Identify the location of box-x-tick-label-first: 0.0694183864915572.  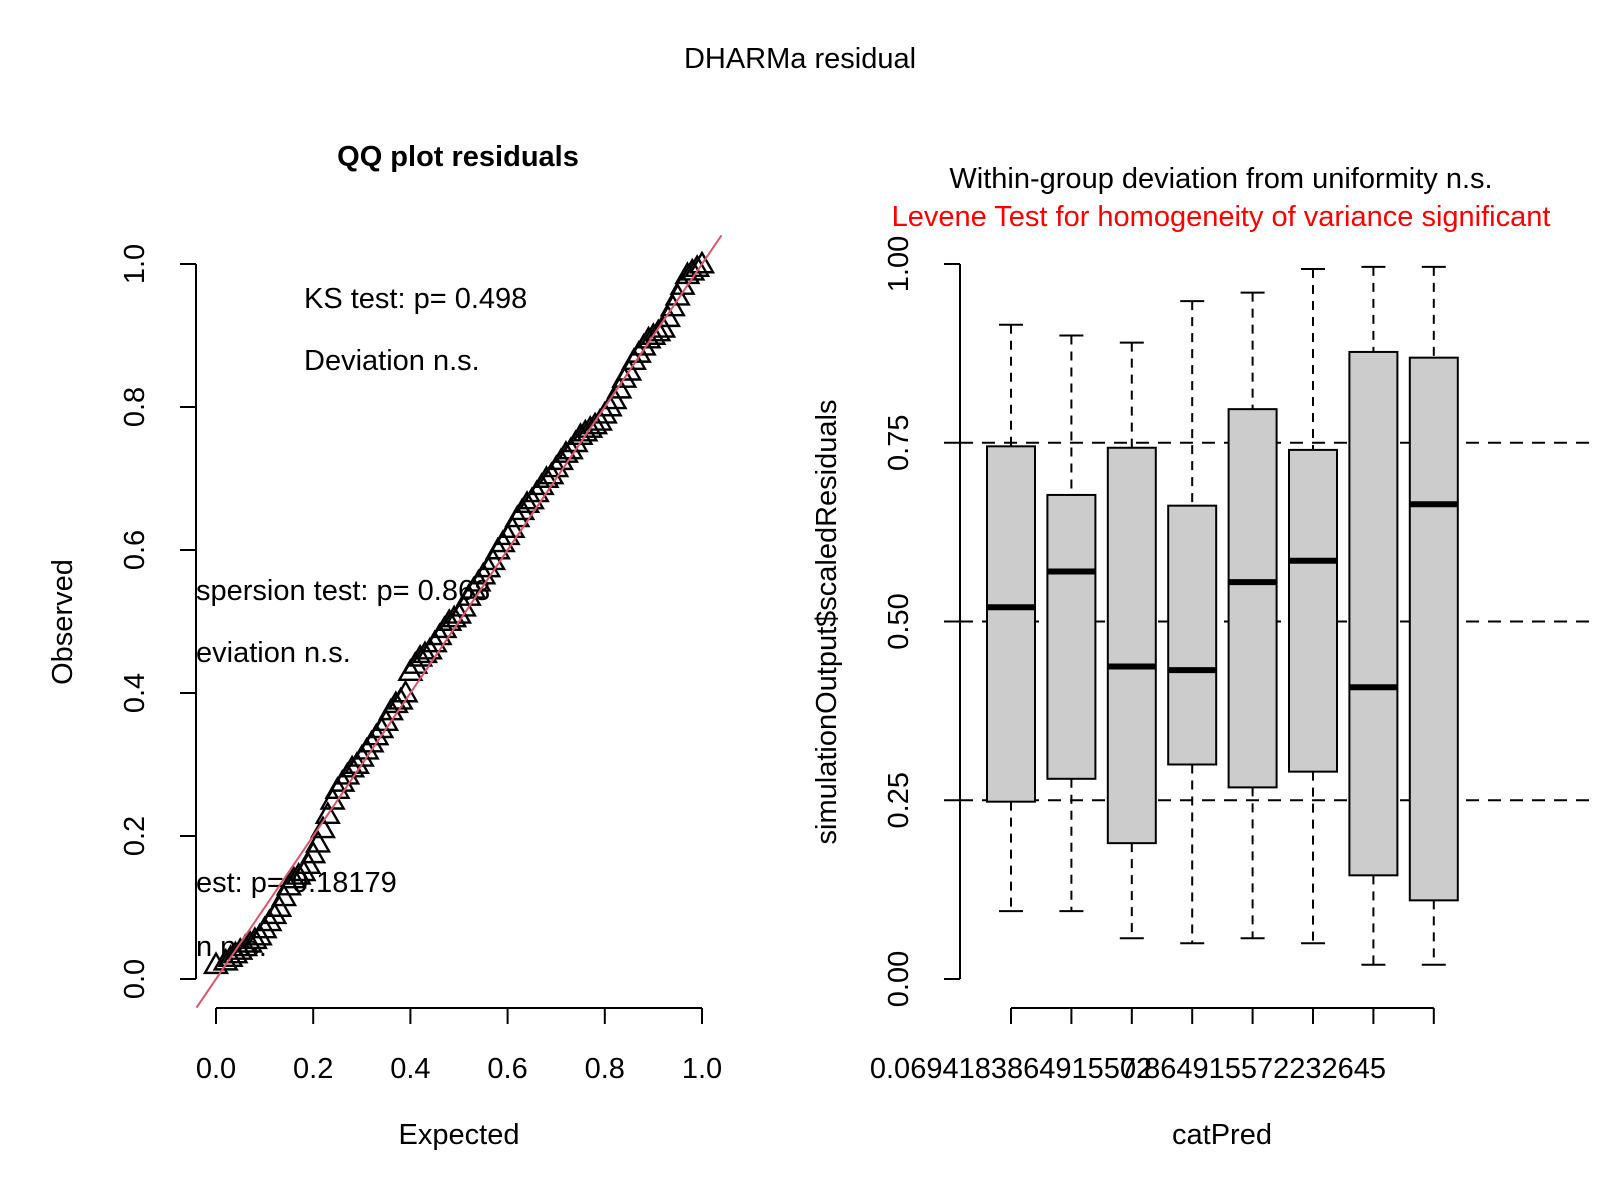
(1011, 1069).